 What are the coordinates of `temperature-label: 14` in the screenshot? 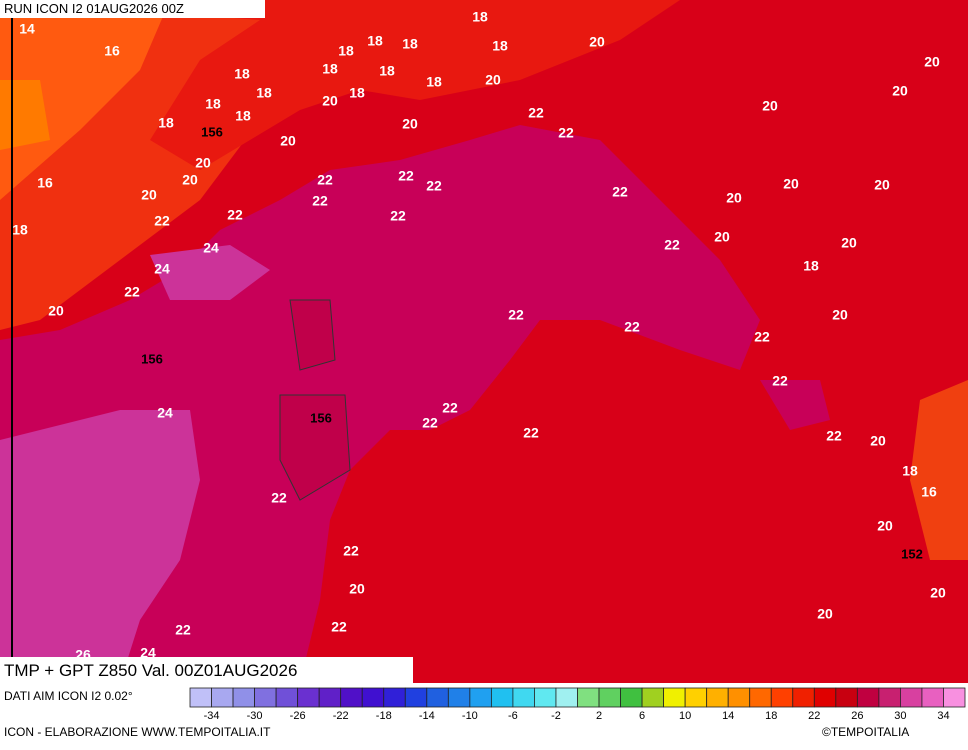 It's located at (27, 29).